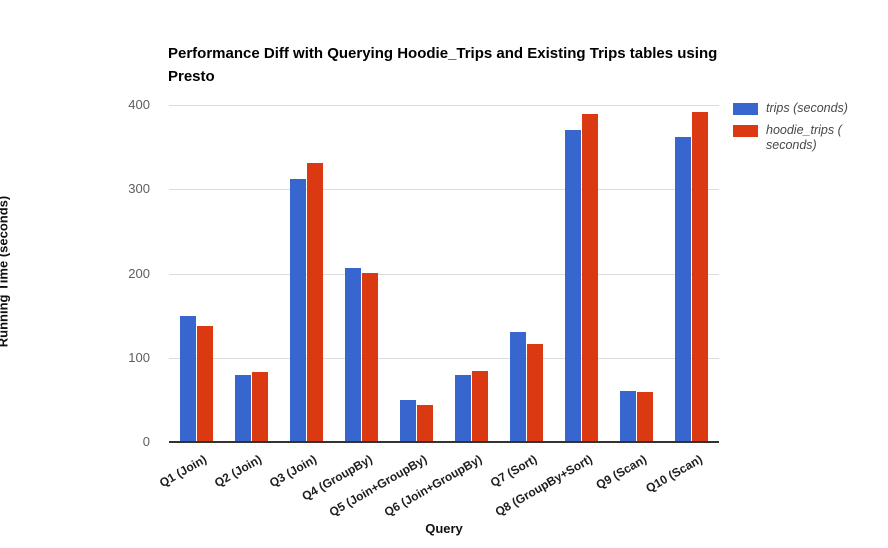 The image size is (888, 548). I want to click on x-tick-label-q6-join-groupby: Q6 (Join+GroupBy), so click(433, 486).